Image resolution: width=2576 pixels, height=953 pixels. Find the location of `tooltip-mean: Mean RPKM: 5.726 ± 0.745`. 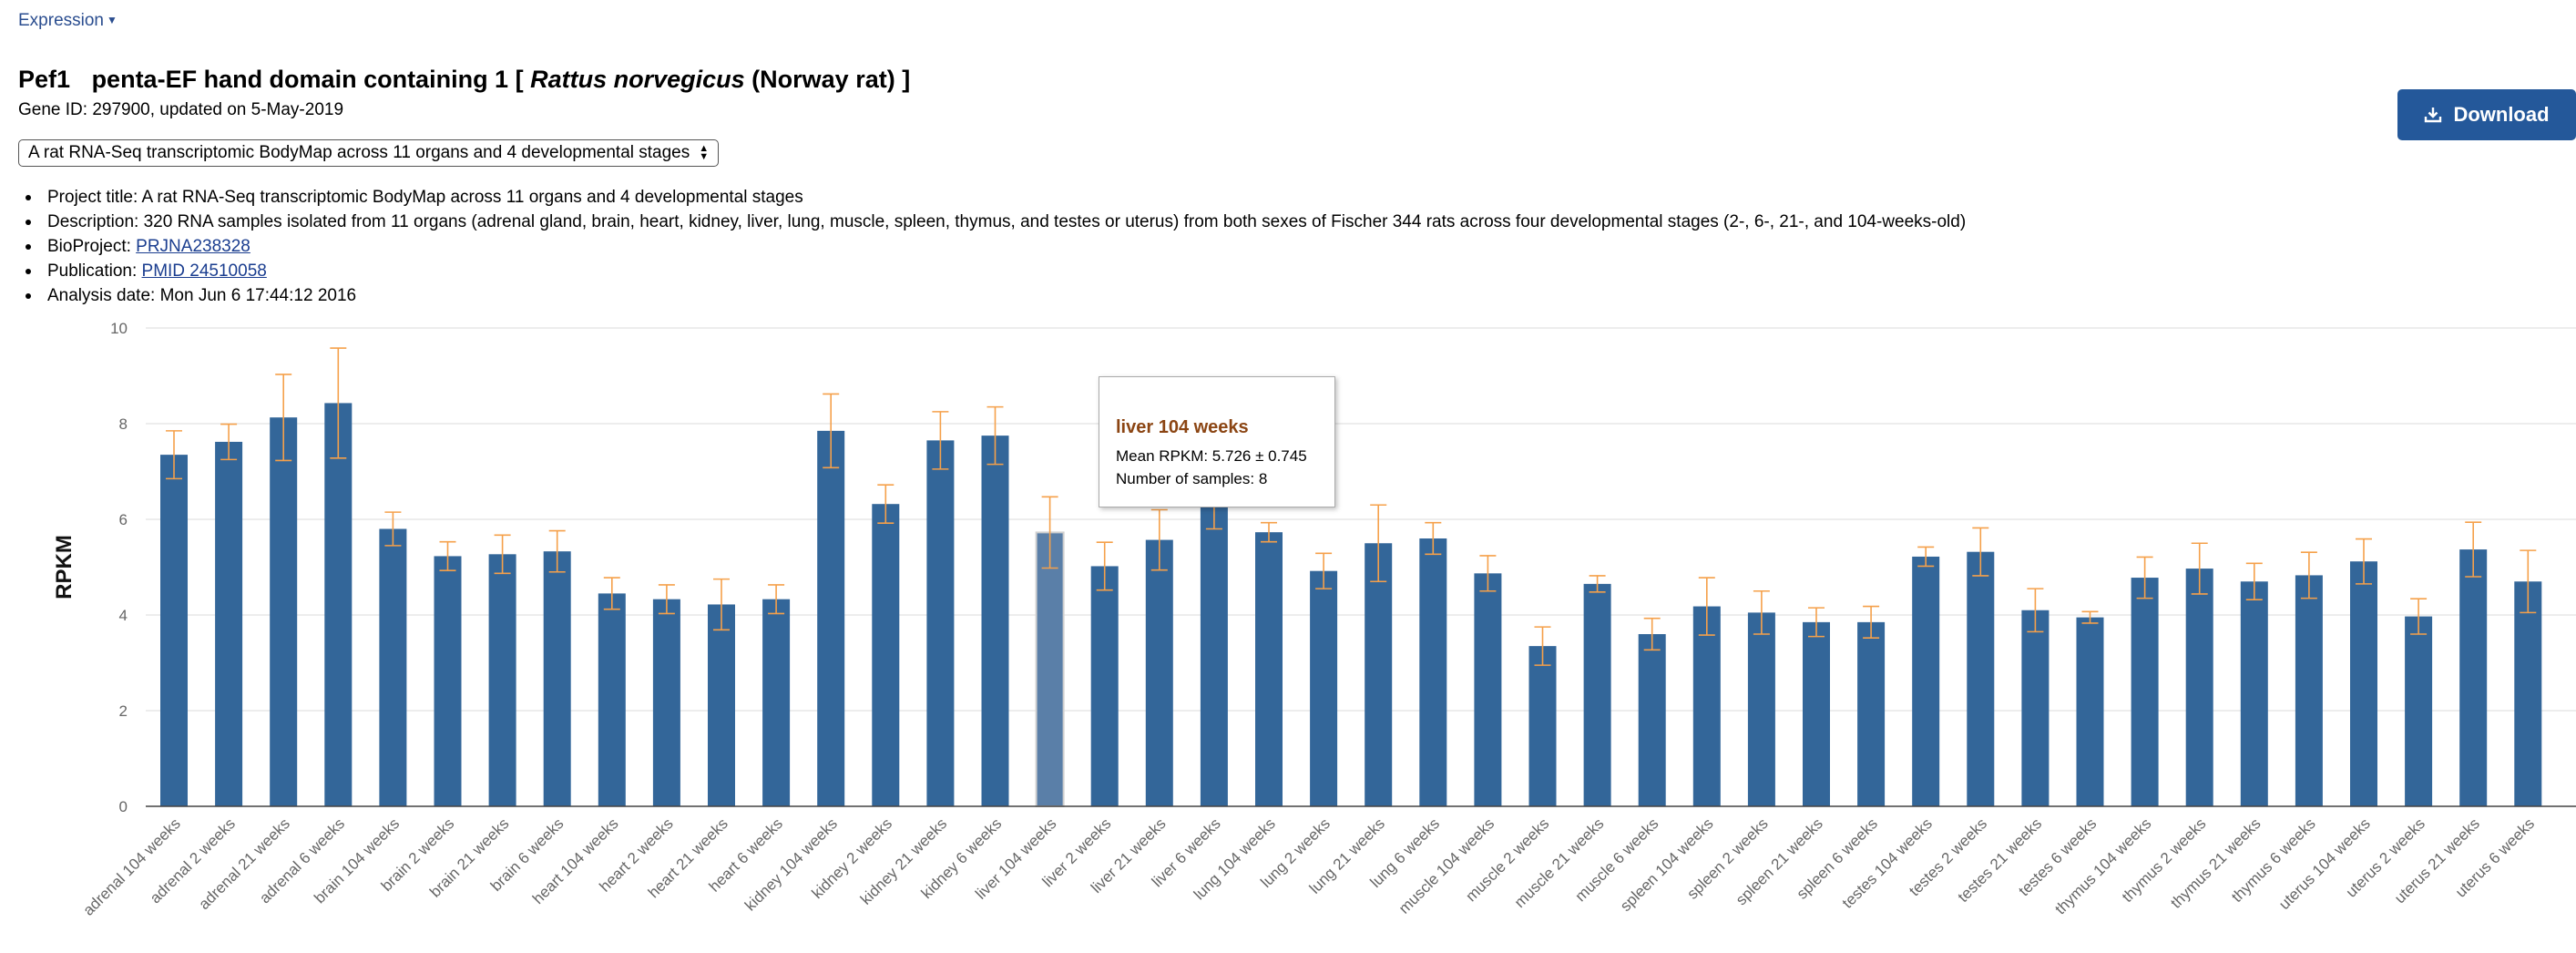

tooltip-mean: Mean RPKM: 5.726 ± 0.745 is located at coordinates (1211, 456).